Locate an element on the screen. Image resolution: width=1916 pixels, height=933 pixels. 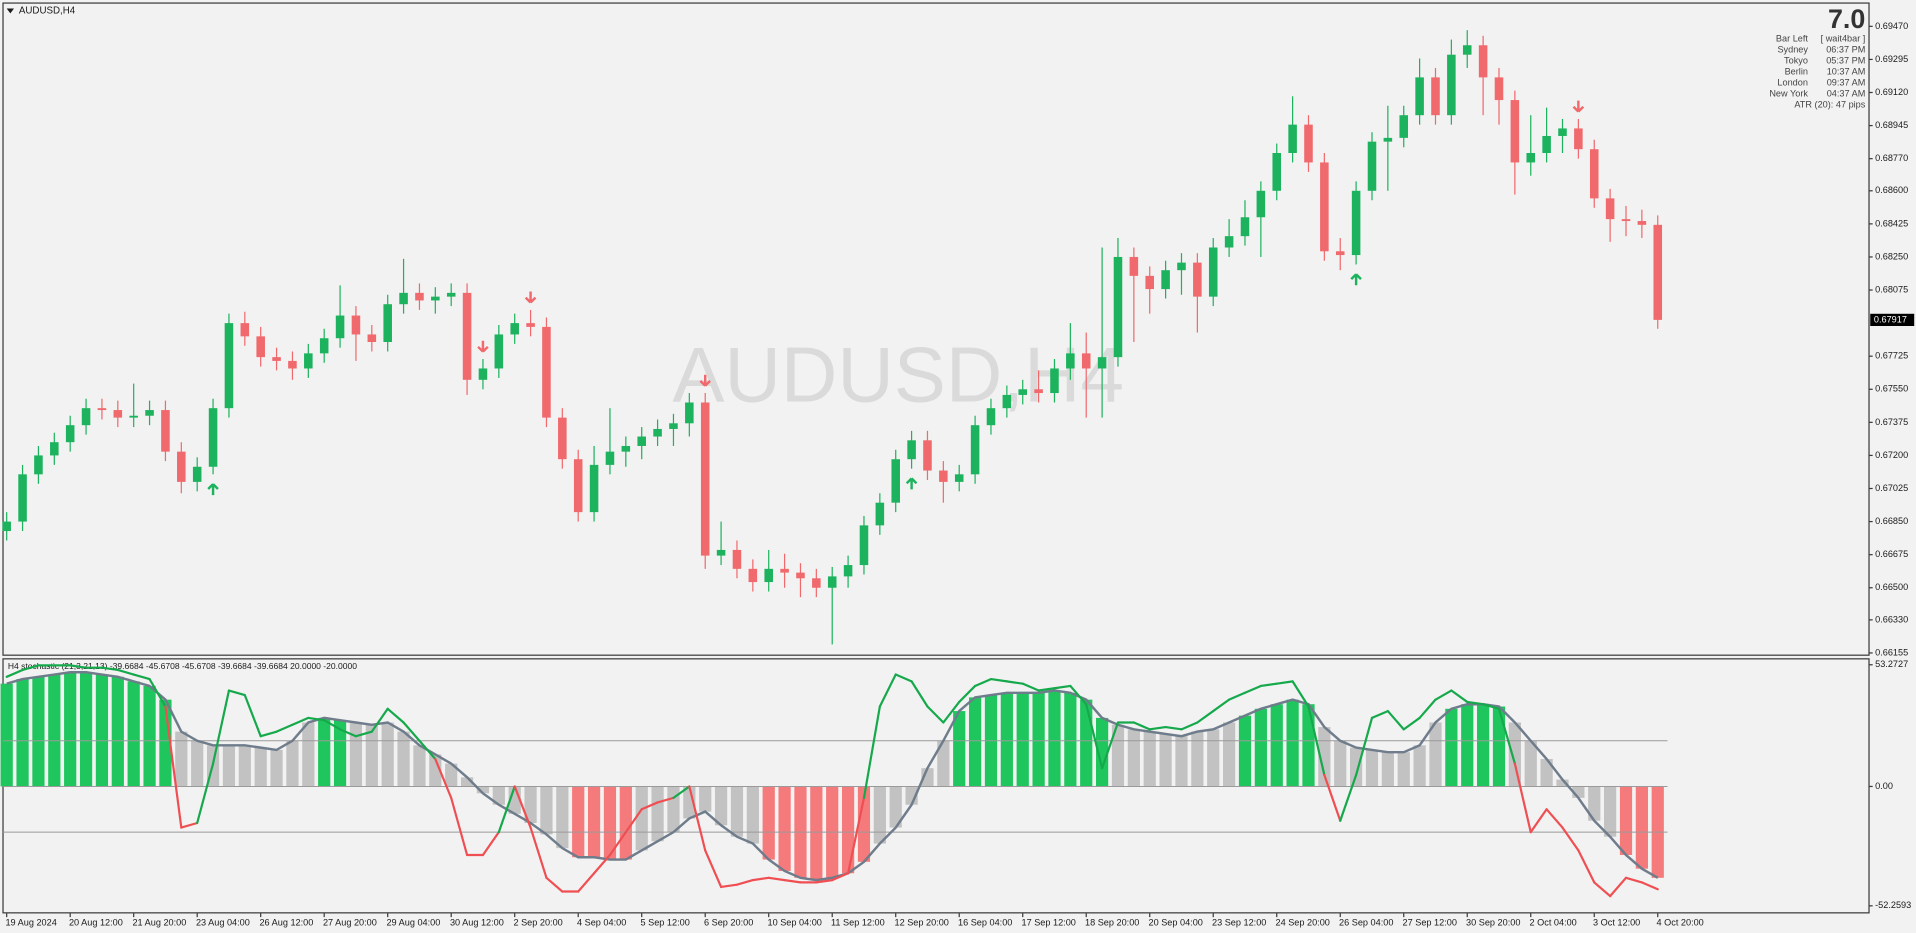
y-tick-label: 0.68770 is located at coordinates (1891, 158).